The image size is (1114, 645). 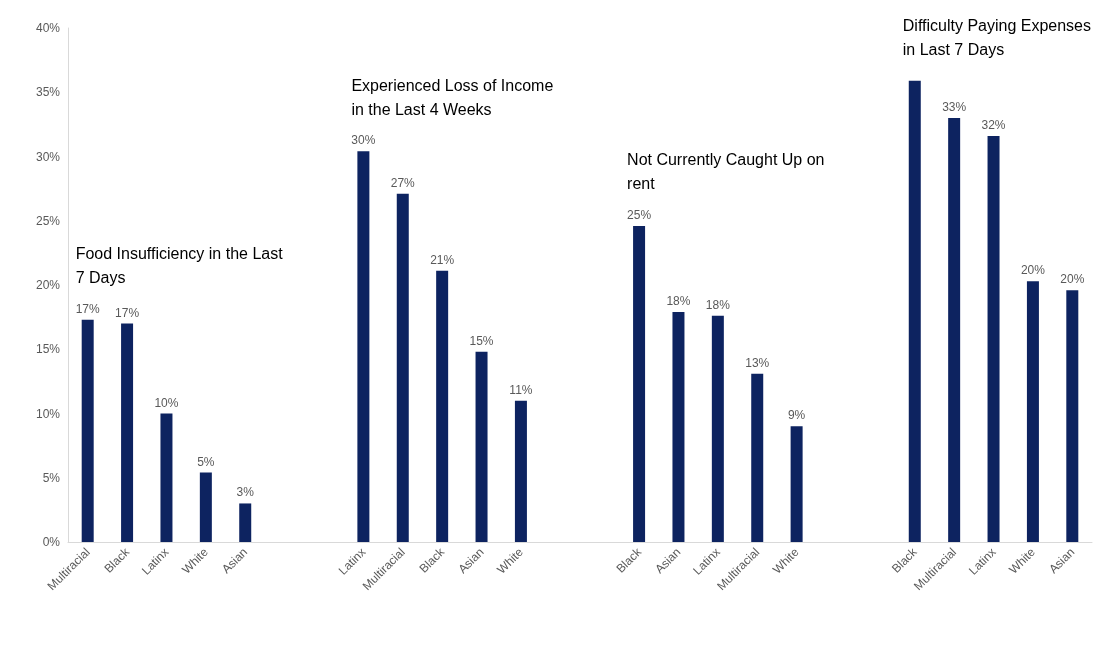 What do you see at coordinates (954, 106) in the screenshot?
I see `data-label: 33%` at bounding box center [954, 106].